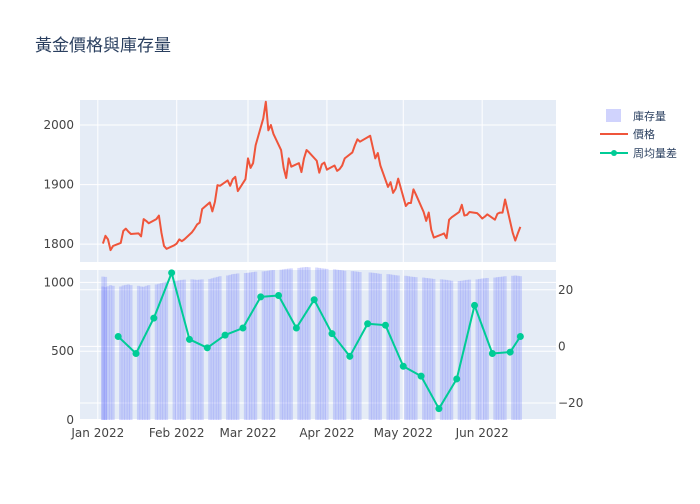 Image resolution: width=700 pixels, height=504 pixels. I want to click on legend-item-weekly-diff: 周均量差, so click(638, 153).